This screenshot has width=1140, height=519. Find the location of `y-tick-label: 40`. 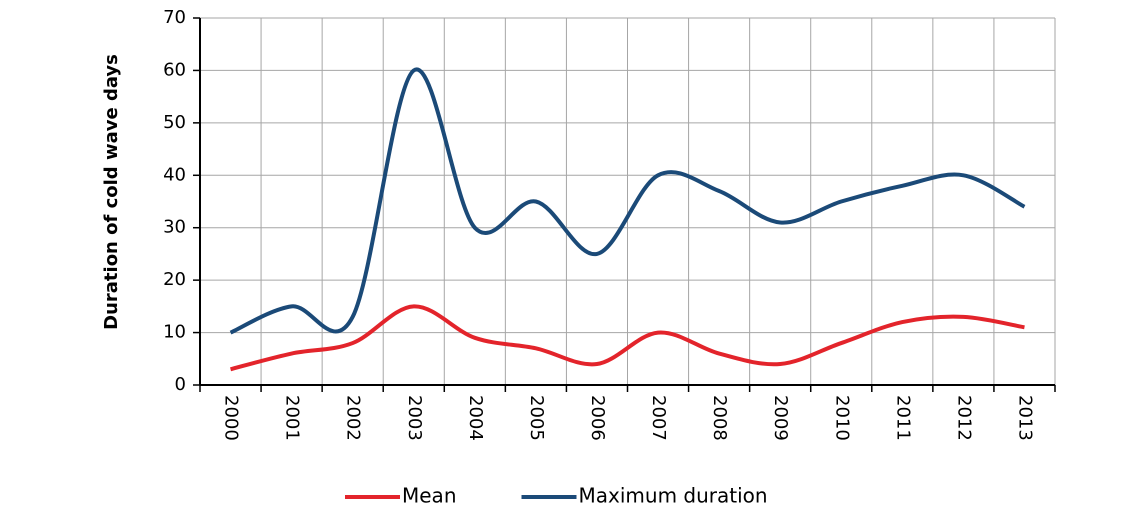

y-tick-label: 40 is located at coordinates (174, 174).